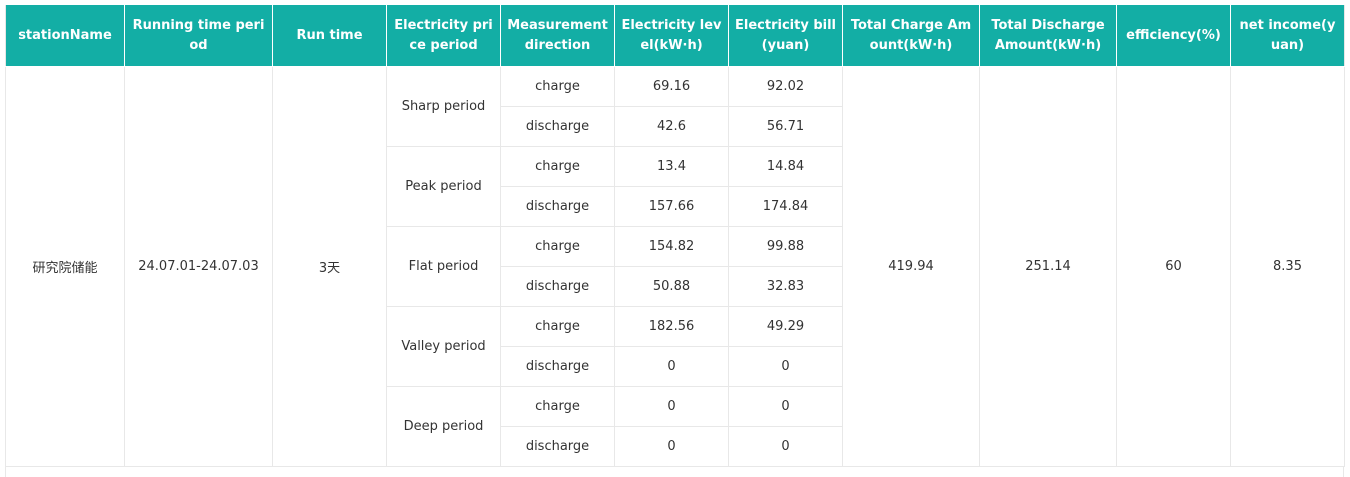 The height and width of the screenshot is (477, 1350). Describe the element at coordinates (671, 326) in the screenshot. I see `electricity-level-cell: 182.56` at that location.